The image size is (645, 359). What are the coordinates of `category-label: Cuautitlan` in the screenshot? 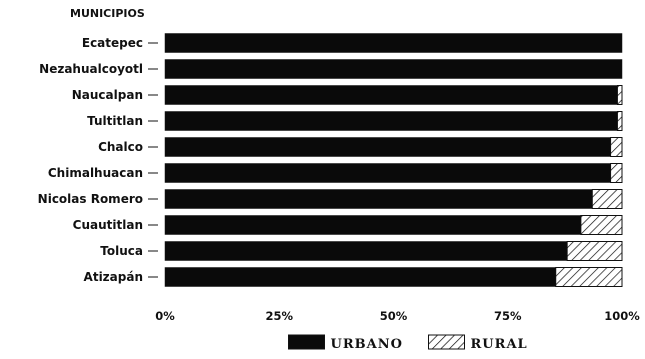 It's located at (108, 225).